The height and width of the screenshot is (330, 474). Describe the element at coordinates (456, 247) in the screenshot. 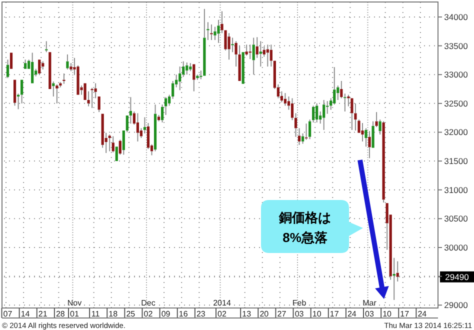

I see `y-tick-label: 30000` at that location.